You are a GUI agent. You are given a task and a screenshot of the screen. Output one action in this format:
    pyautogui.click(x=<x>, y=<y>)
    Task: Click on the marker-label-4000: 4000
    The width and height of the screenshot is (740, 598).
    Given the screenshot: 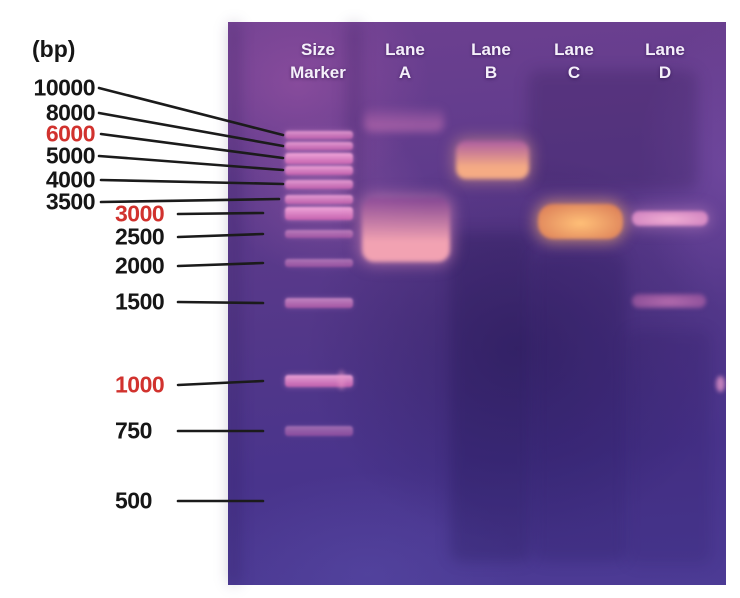 What is the action you would take?
    pyautogui.click(x=70, y=179)
    